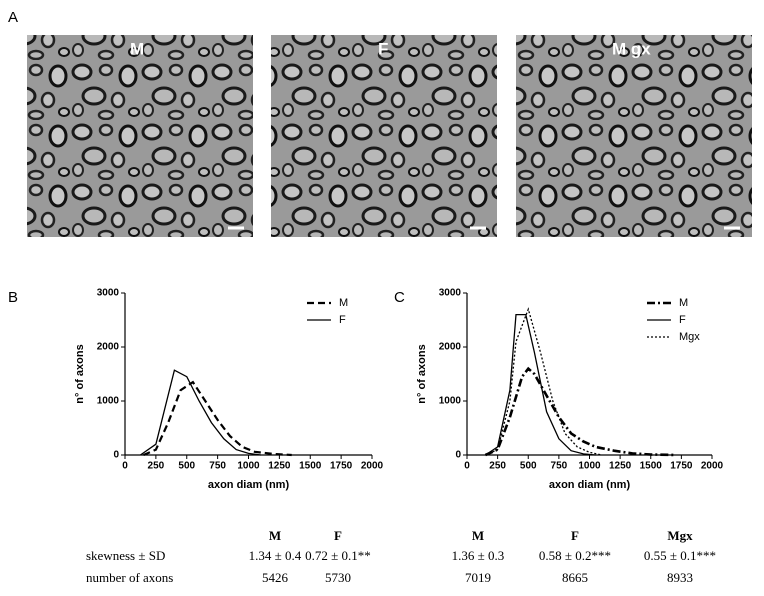 This screenshot has height=596, width=764. What do you see at coordinates (680, 577) in the screenshot?
I see `table-cell: 8933` at bounding box center [680, 577].